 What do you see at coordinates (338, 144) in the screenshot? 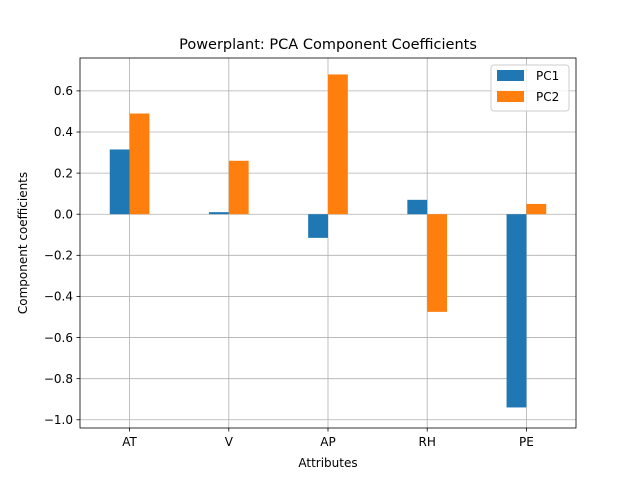
I see `bar-pc2-ap` at bounding box center [338, 144].